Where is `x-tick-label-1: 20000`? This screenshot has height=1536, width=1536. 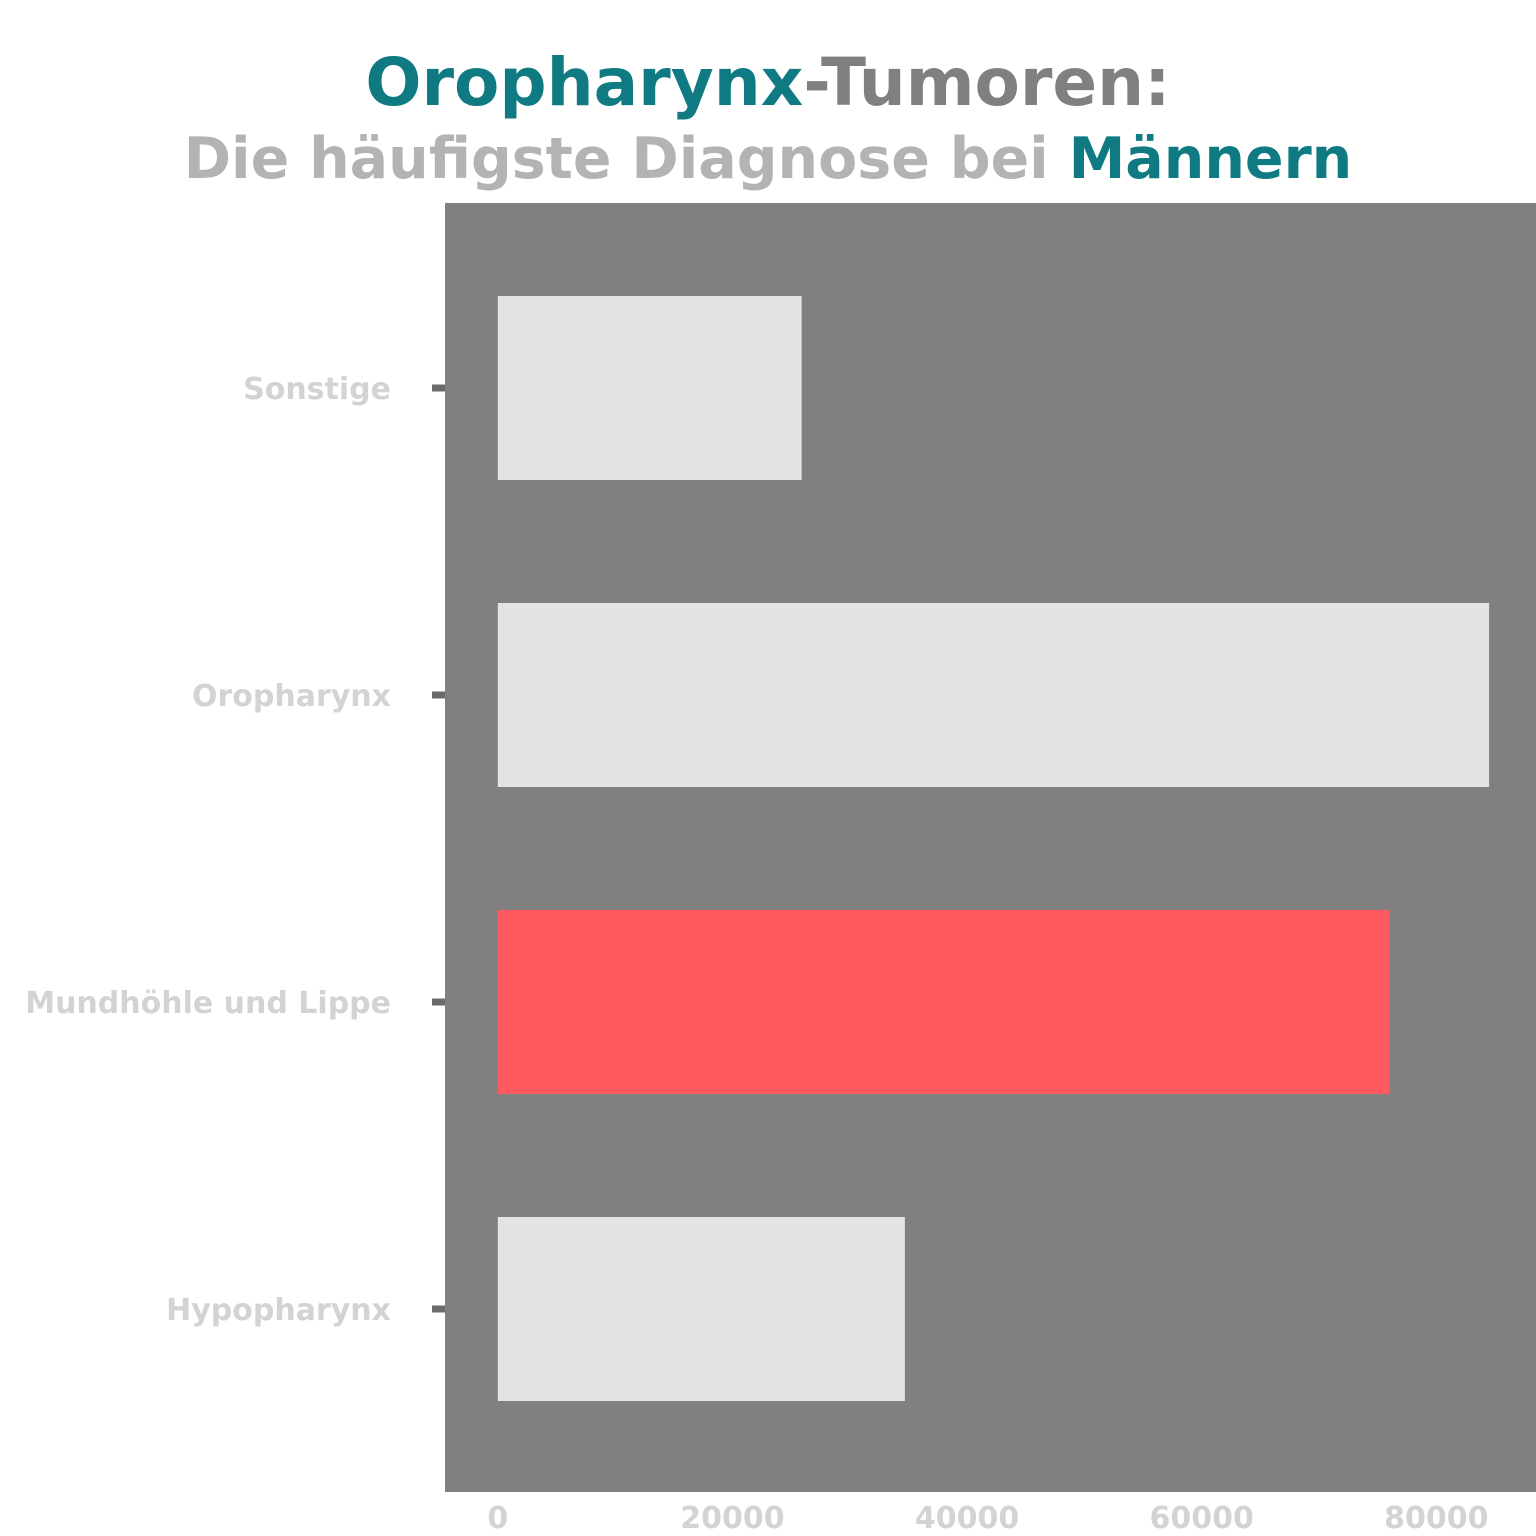 x-tick-label-1: 20000 is located at coordinates (732, 1518).